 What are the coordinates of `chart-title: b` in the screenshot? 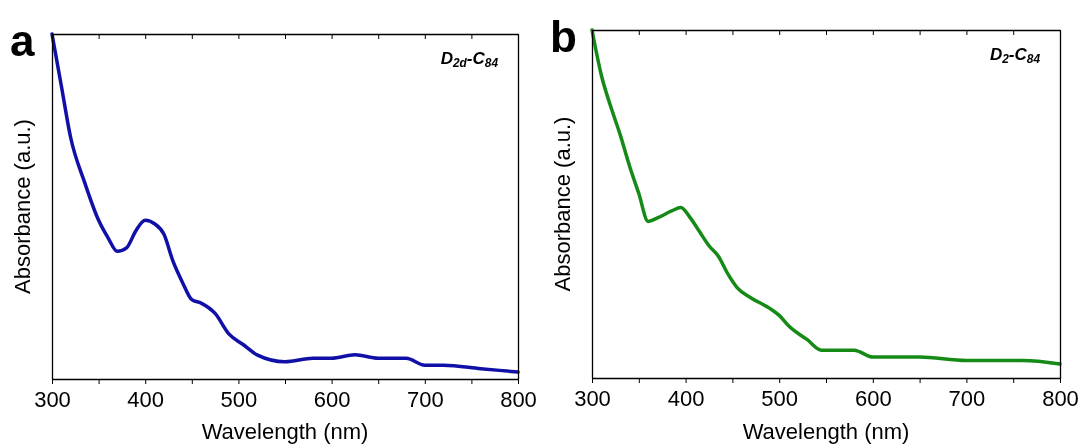 It's located at (563, 36).